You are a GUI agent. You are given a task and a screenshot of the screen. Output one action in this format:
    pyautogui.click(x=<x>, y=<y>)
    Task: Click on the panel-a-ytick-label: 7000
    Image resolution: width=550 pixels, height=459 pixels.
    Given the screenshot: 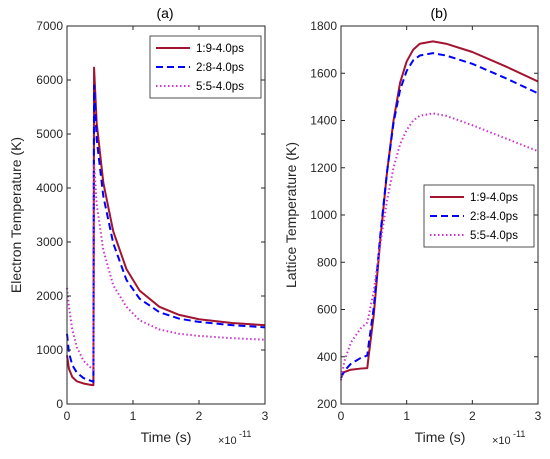 What is the action you would take?
    pyautogui.click(x=49, y=26)
    